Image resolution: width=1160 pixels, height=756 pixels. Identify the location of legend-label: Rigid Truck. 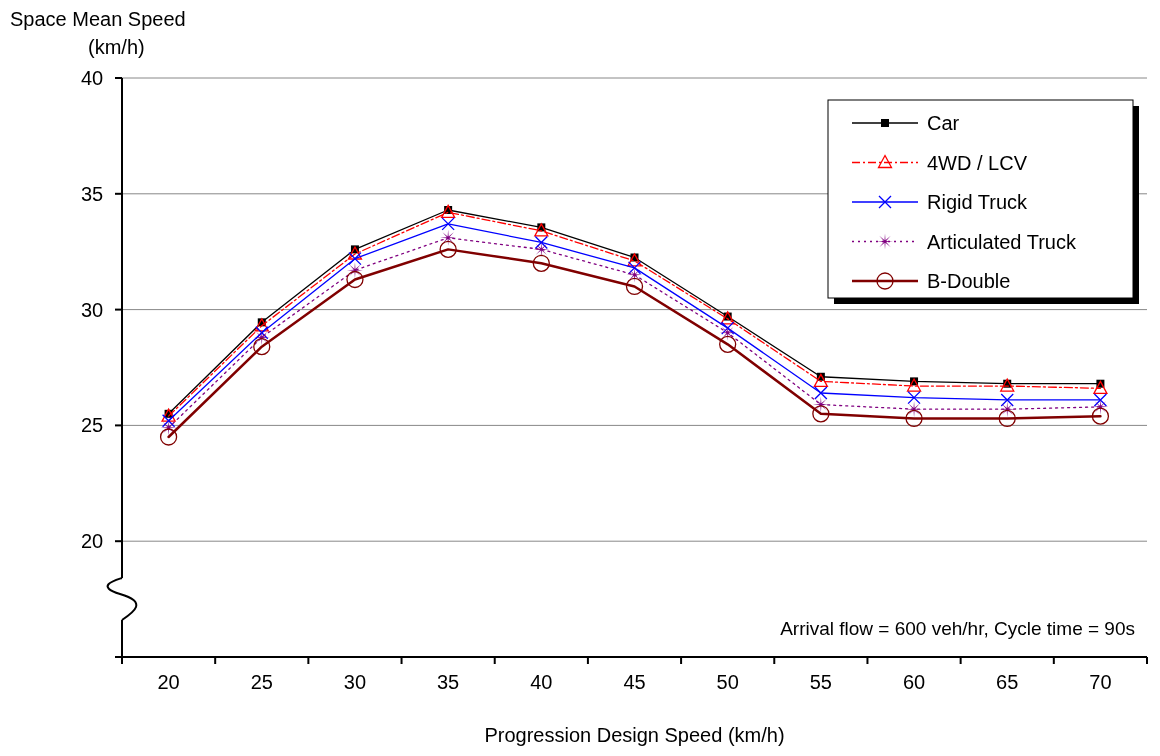
(978, 202).